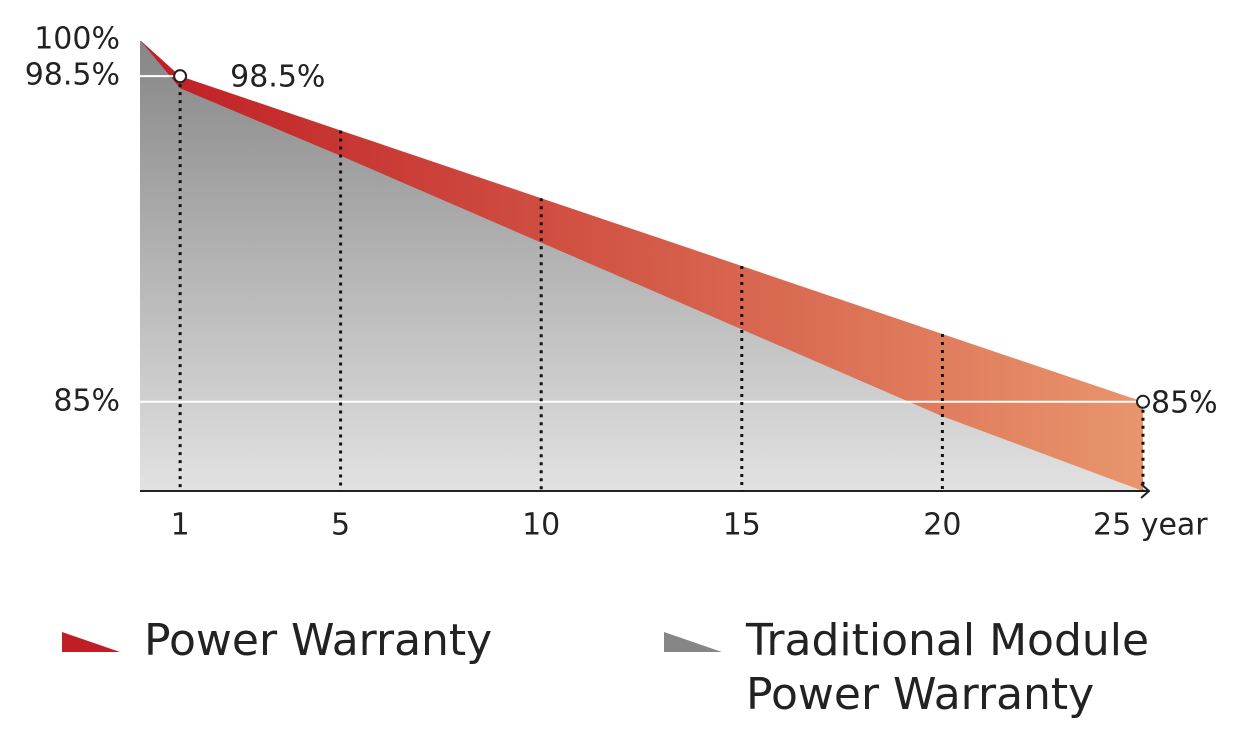  What do you see at coordinates (541, 525) in the screenshot?
I see `x-tick-label: 10` at bounding box center [541, 525].